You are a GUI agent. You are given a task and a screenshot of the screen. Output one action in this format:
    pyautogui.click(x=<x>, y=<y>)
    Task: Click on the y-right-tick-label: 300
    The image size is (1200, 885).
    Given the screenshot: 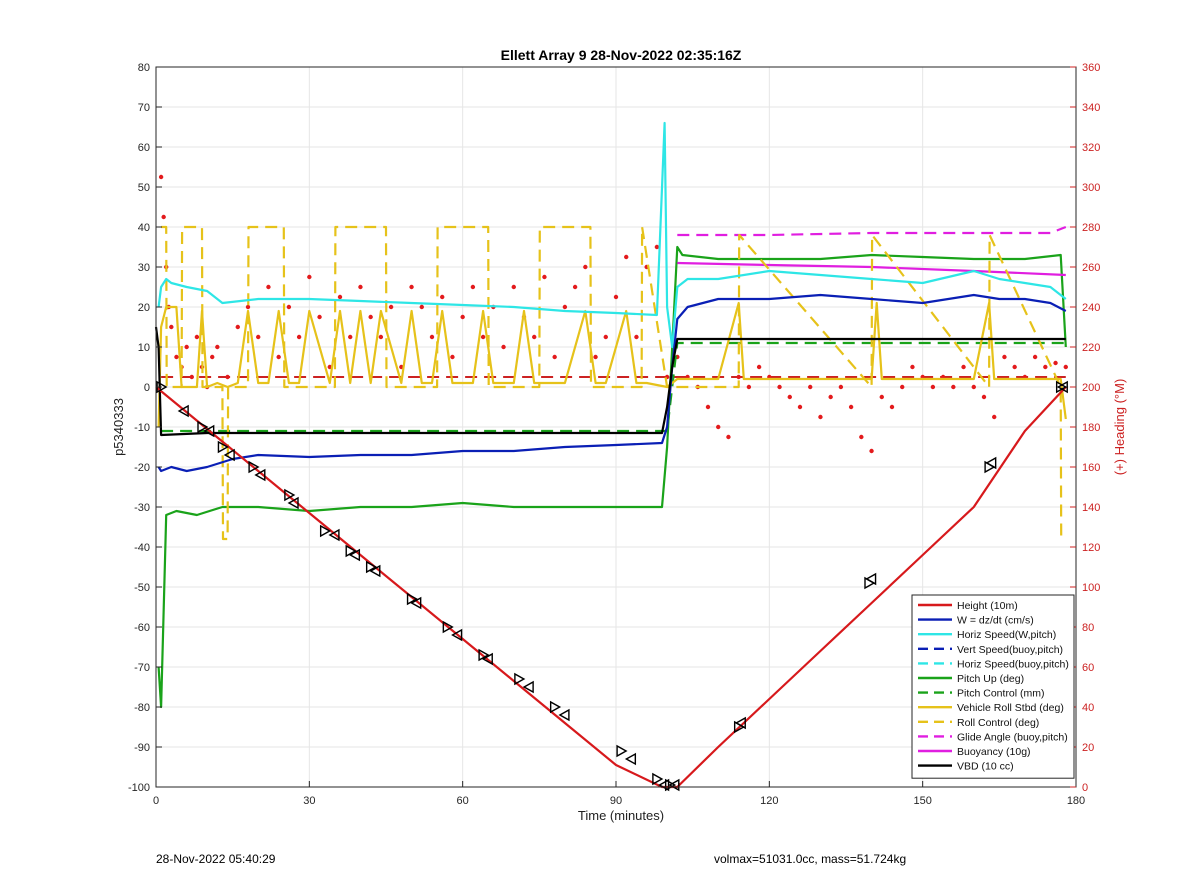 What is the action you would take?
    pyautogui.click(x=1091, y=188)
    